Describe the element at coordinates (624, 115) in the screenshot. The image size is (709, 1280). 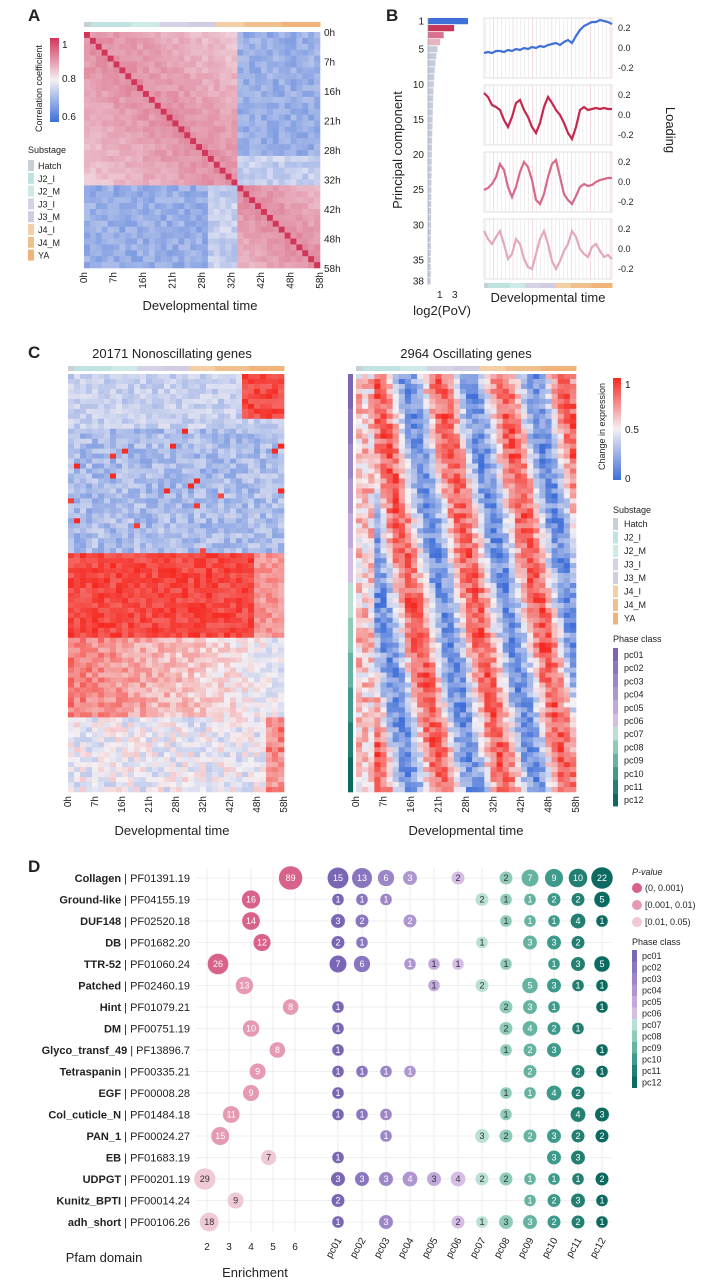
I see `loading-tick: 0.0` at that location.